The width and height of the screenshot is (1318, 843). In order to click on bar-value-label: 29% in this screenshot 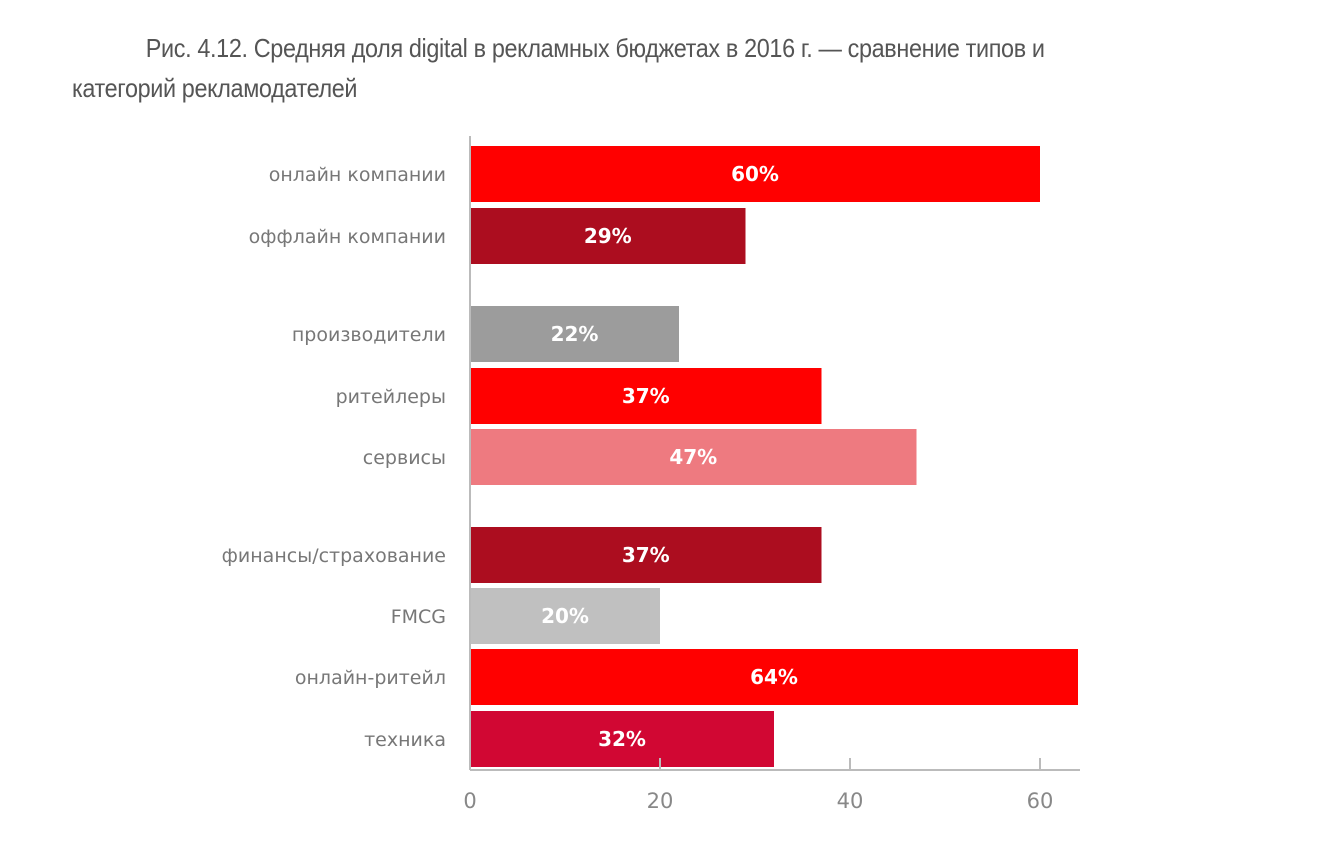, I will do `click(608, 236)`.